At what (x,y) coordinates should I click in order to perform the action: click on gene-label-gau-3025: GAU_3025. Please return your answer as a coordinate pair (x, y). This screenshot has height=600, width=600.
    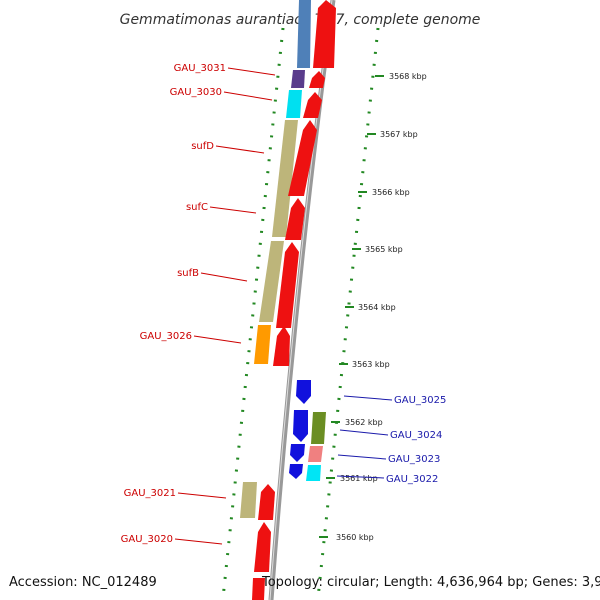
    Looking at the image, I should click on (420, 400).